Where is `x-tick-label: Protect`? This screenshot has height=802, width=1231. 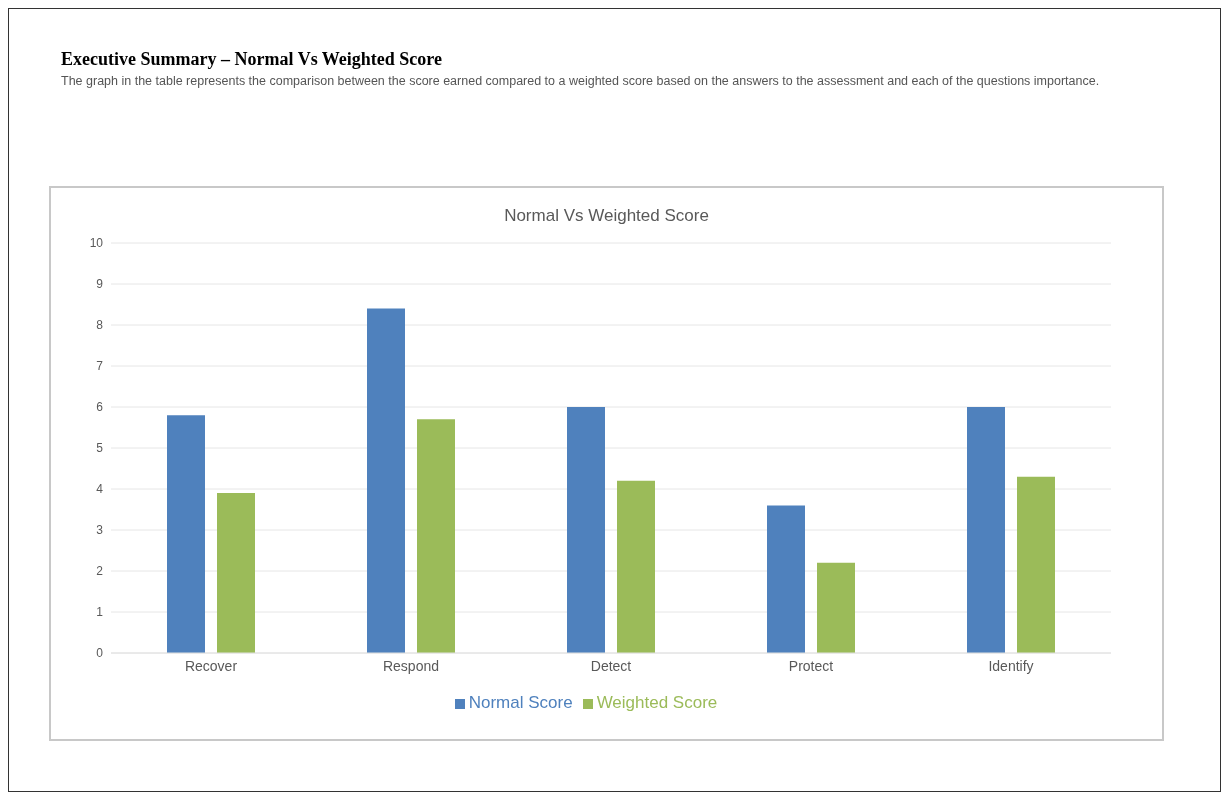 x-tick-label: Protect is located at coordinates (811, 665).